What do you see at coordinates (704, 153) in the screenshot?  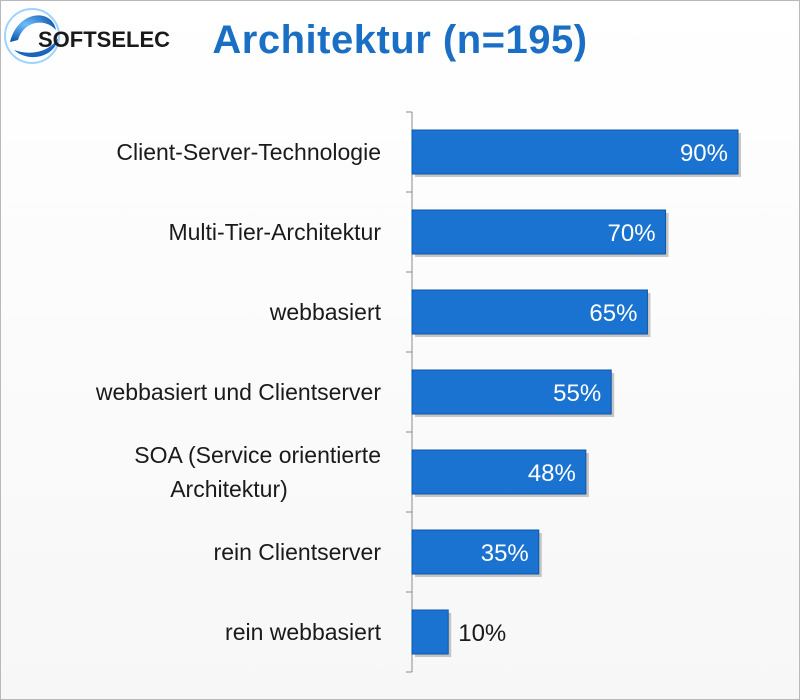 I see `bar-value-label: 90%` at bounding box center [704, 153].